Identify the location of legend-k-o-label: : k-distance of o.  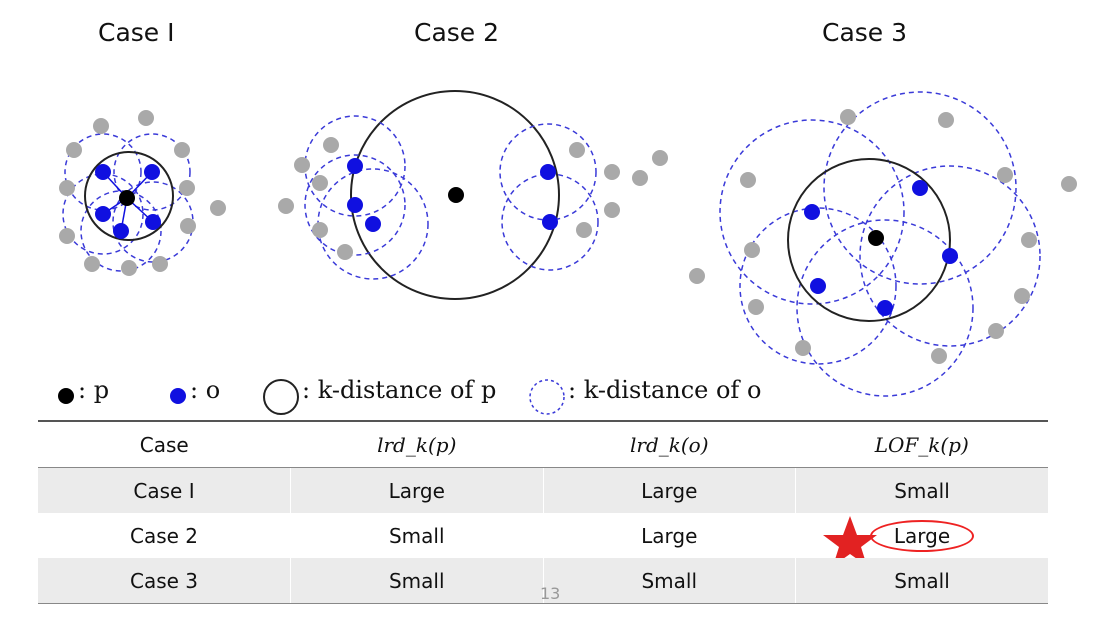
(665, 390).